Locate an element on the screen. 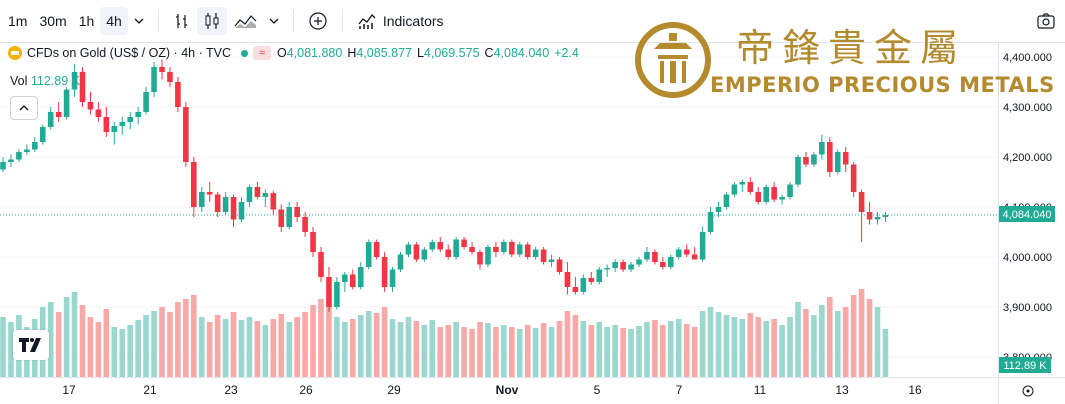  current-volume-label: 112.89 K is located at coordinates (1025, 365).